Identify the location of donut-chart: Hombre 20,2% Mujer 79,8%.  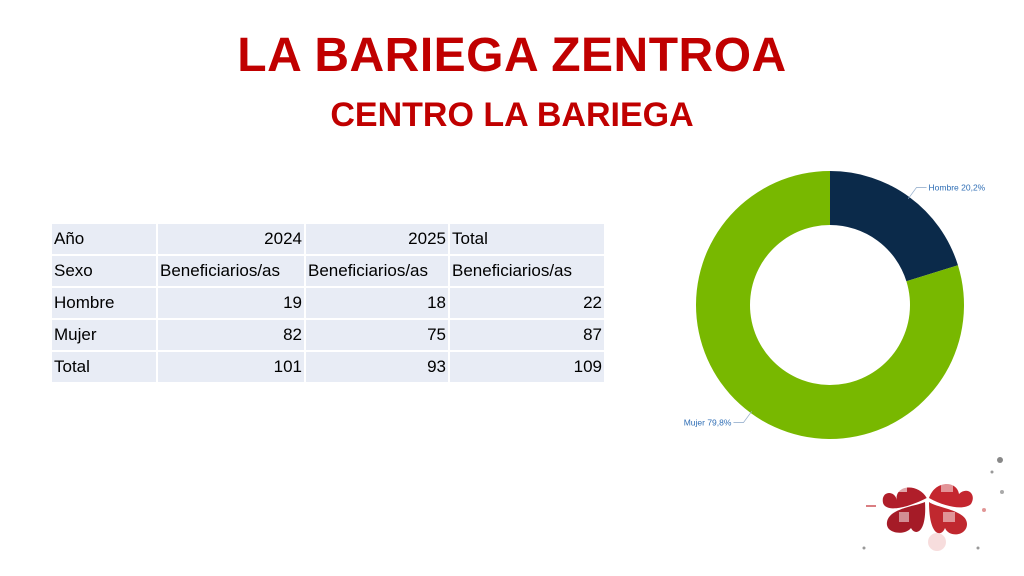
(835, 305).